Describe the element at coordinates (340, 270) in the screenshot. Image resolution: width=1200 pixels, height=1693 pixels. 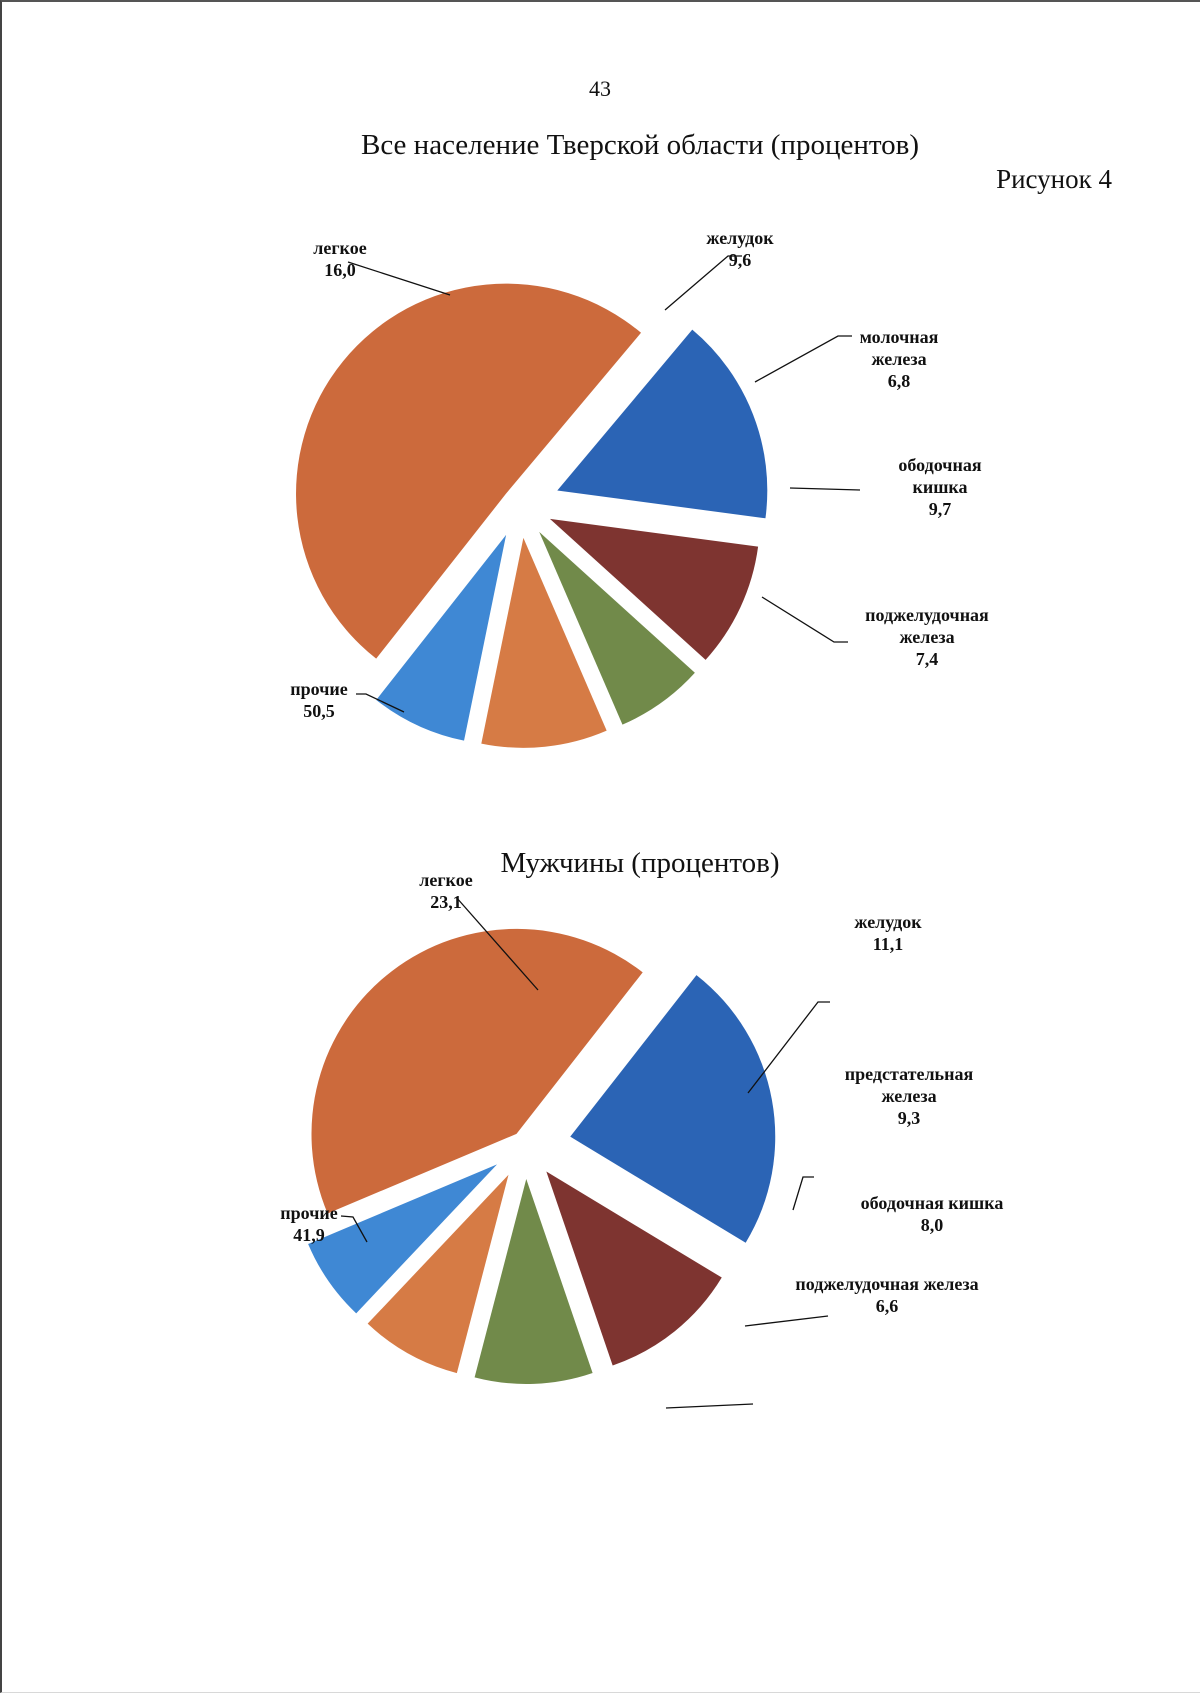
I see `slice-value-lung: 16,0` at that location.